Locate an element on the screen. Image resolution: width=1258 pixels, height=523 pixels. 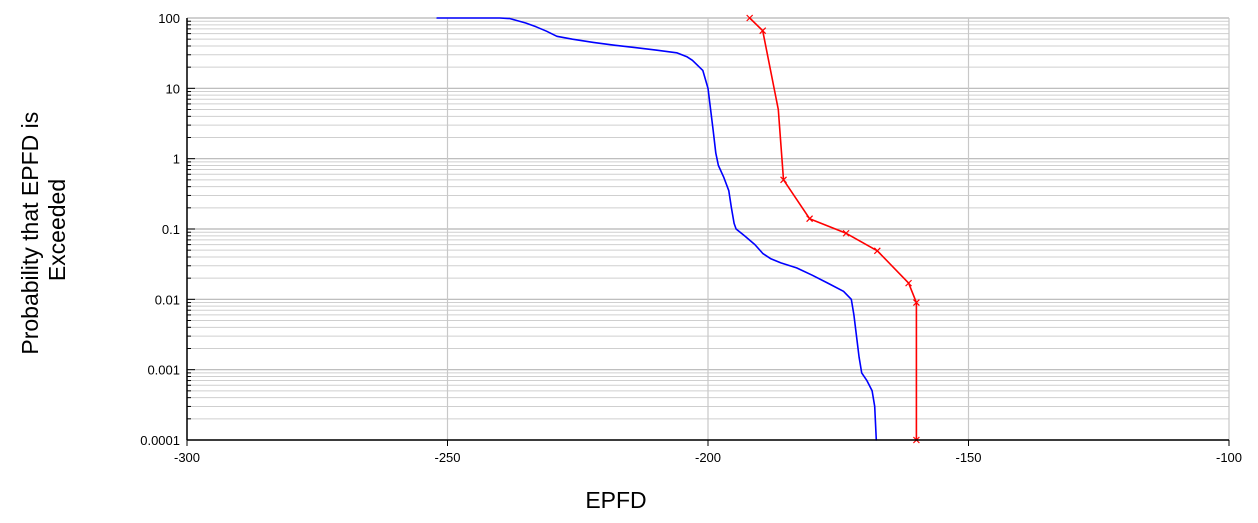
x-tick-labels: -300 -250 -200 -150 -100 is located at coordinates (708, 457).